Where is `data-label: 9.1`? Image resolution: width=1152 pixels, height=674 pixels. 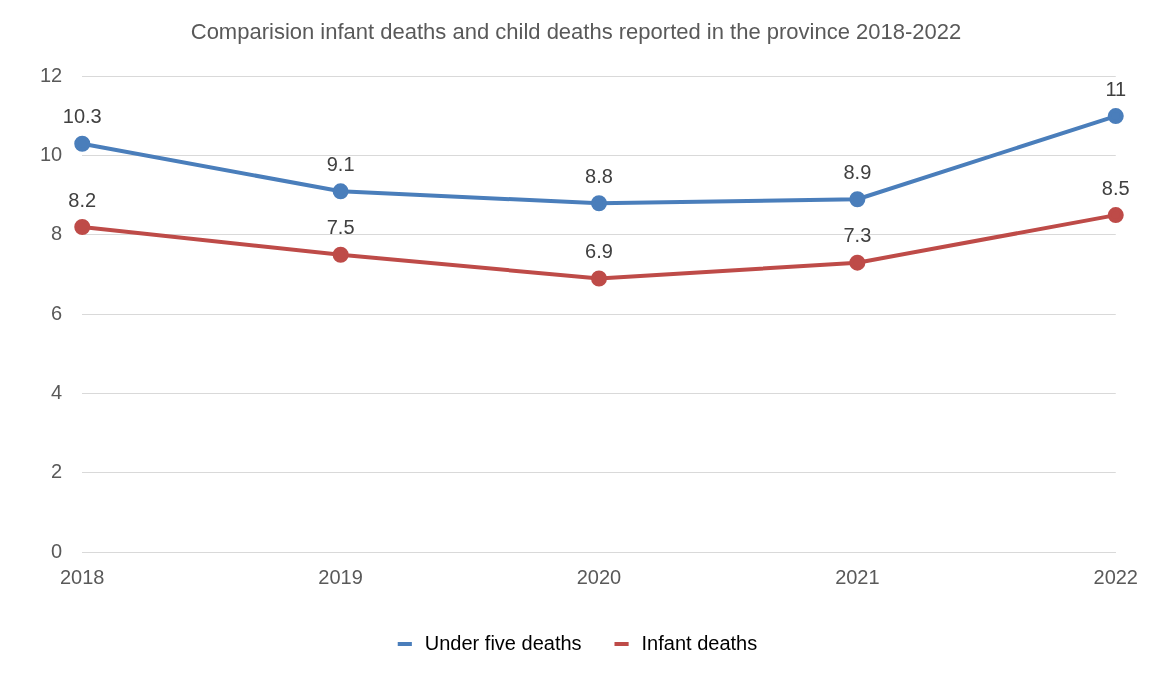 data-label: 9.1 is located at coordinates (340, 163).